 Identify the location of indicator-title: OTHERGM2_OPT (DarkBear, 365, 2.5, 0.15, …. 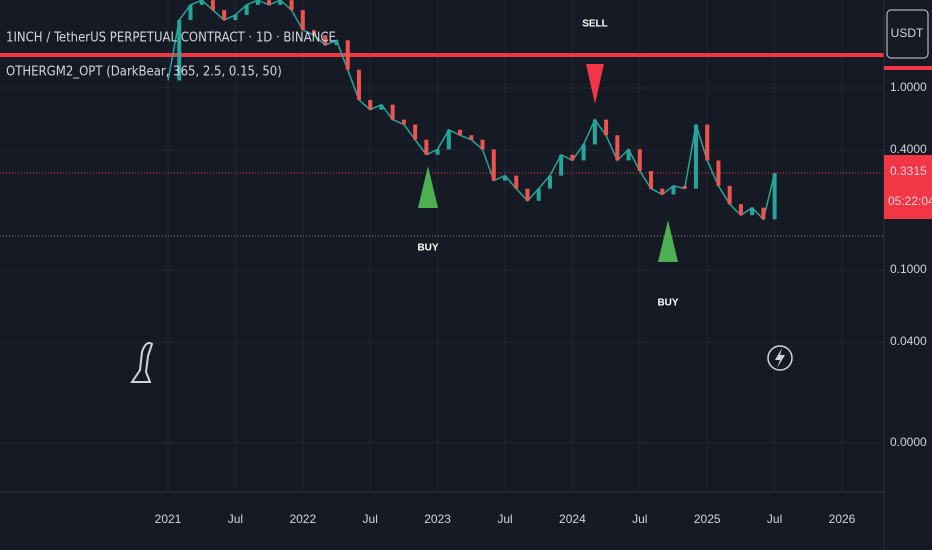
(144, 72).